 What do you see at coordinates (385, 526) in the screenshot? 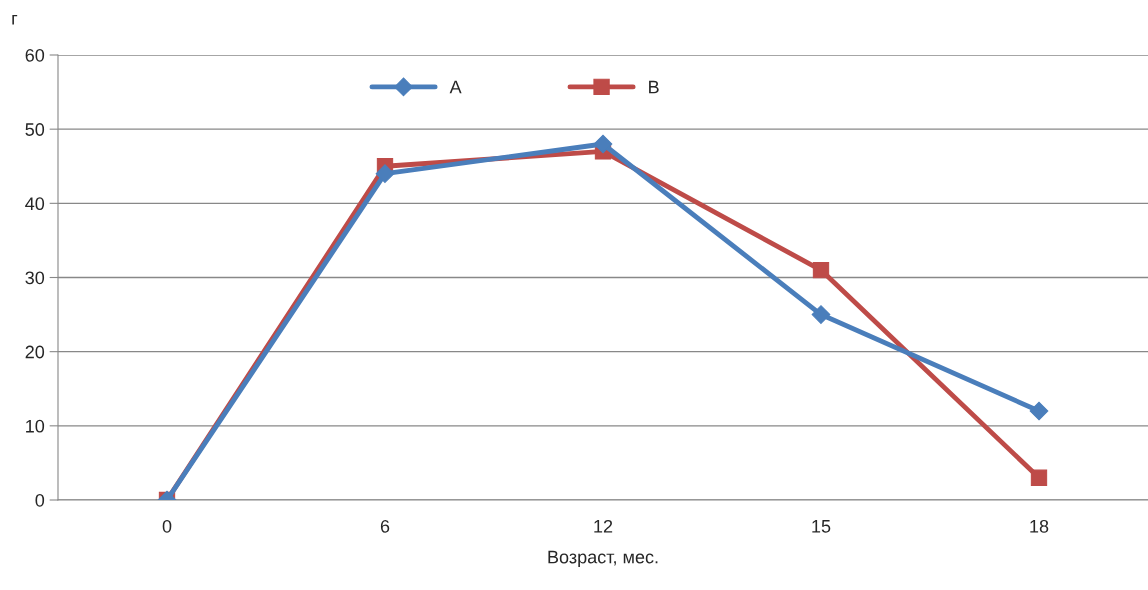
I see `x-tick-label: 6` at bounding box center [385, 526].